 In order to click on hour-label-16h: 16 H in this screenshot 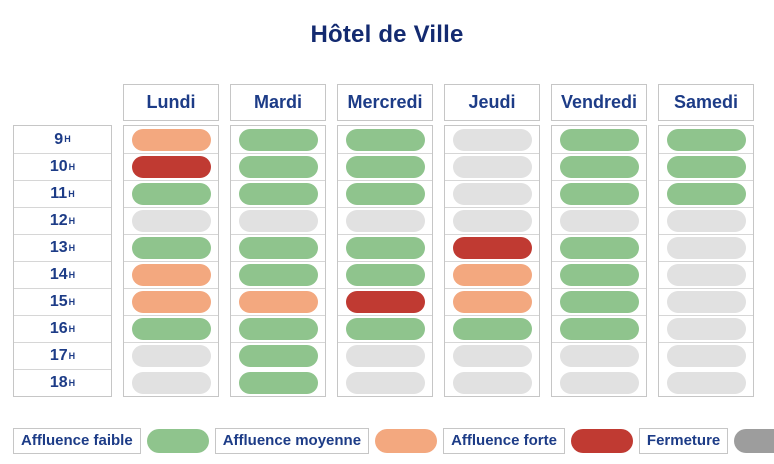, I will do `click(62, 328)`.